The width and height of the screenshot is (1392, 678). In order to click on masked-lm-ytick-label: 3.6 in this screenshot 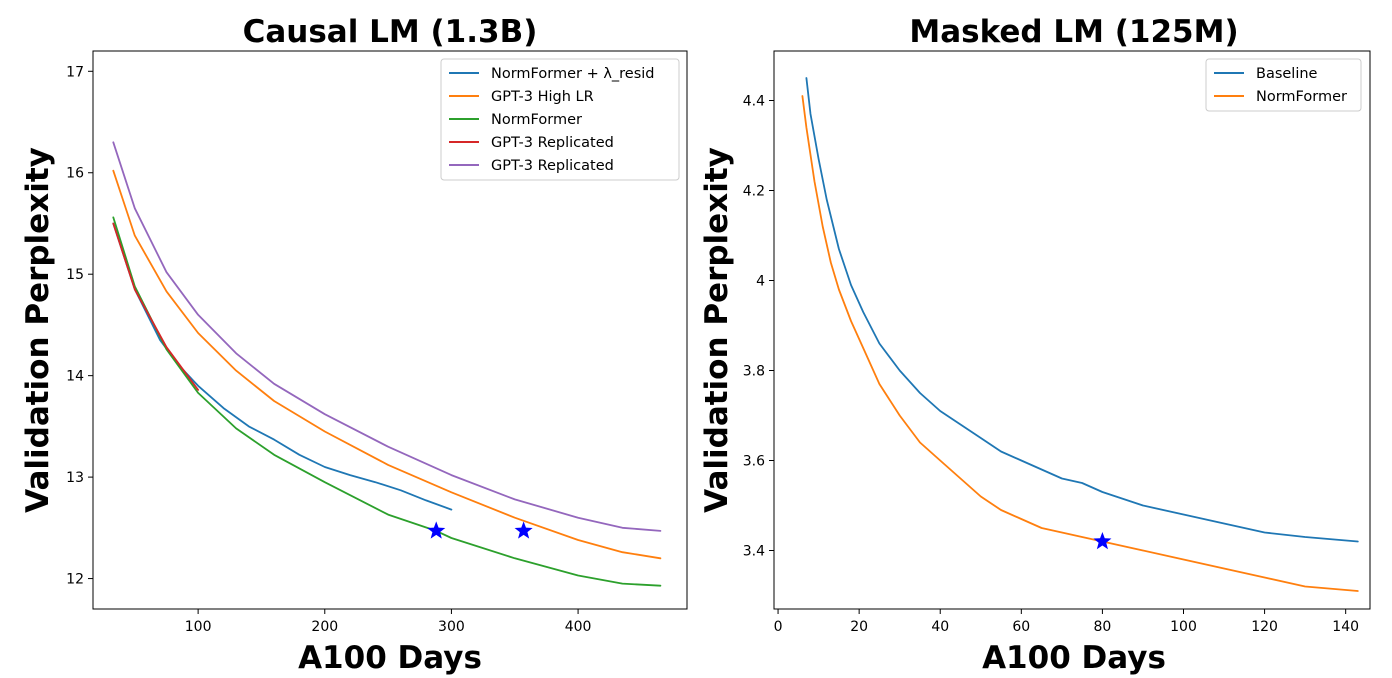, I will do `click(754, 462)`.